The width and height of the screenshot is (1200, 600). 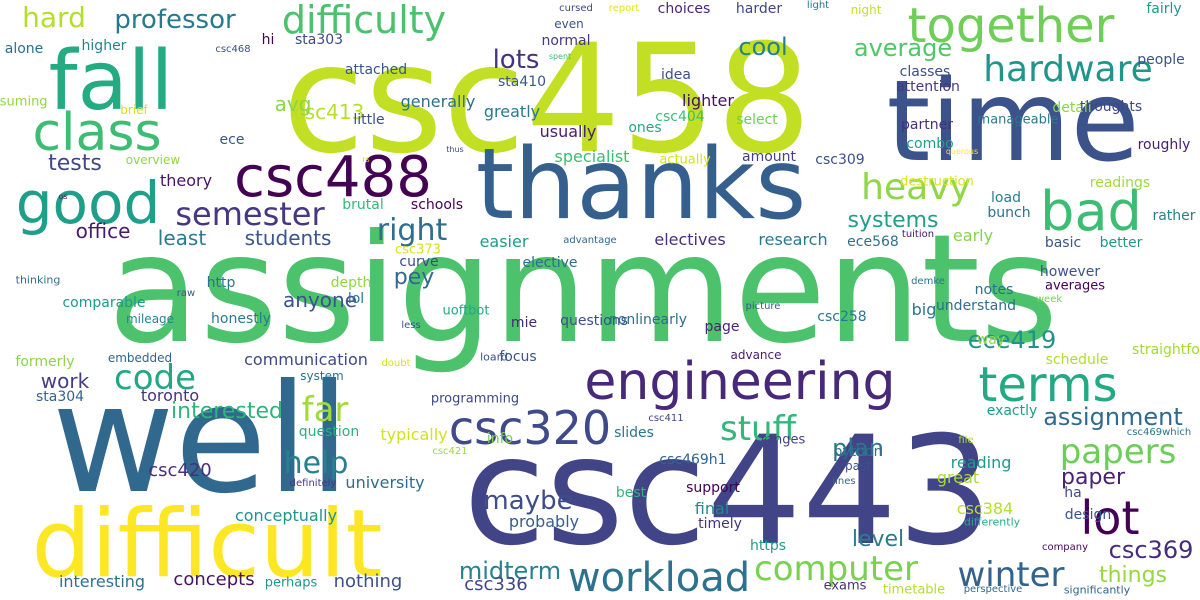 I want to click on word-bunch: bunch, so click(x=1009, y=213).